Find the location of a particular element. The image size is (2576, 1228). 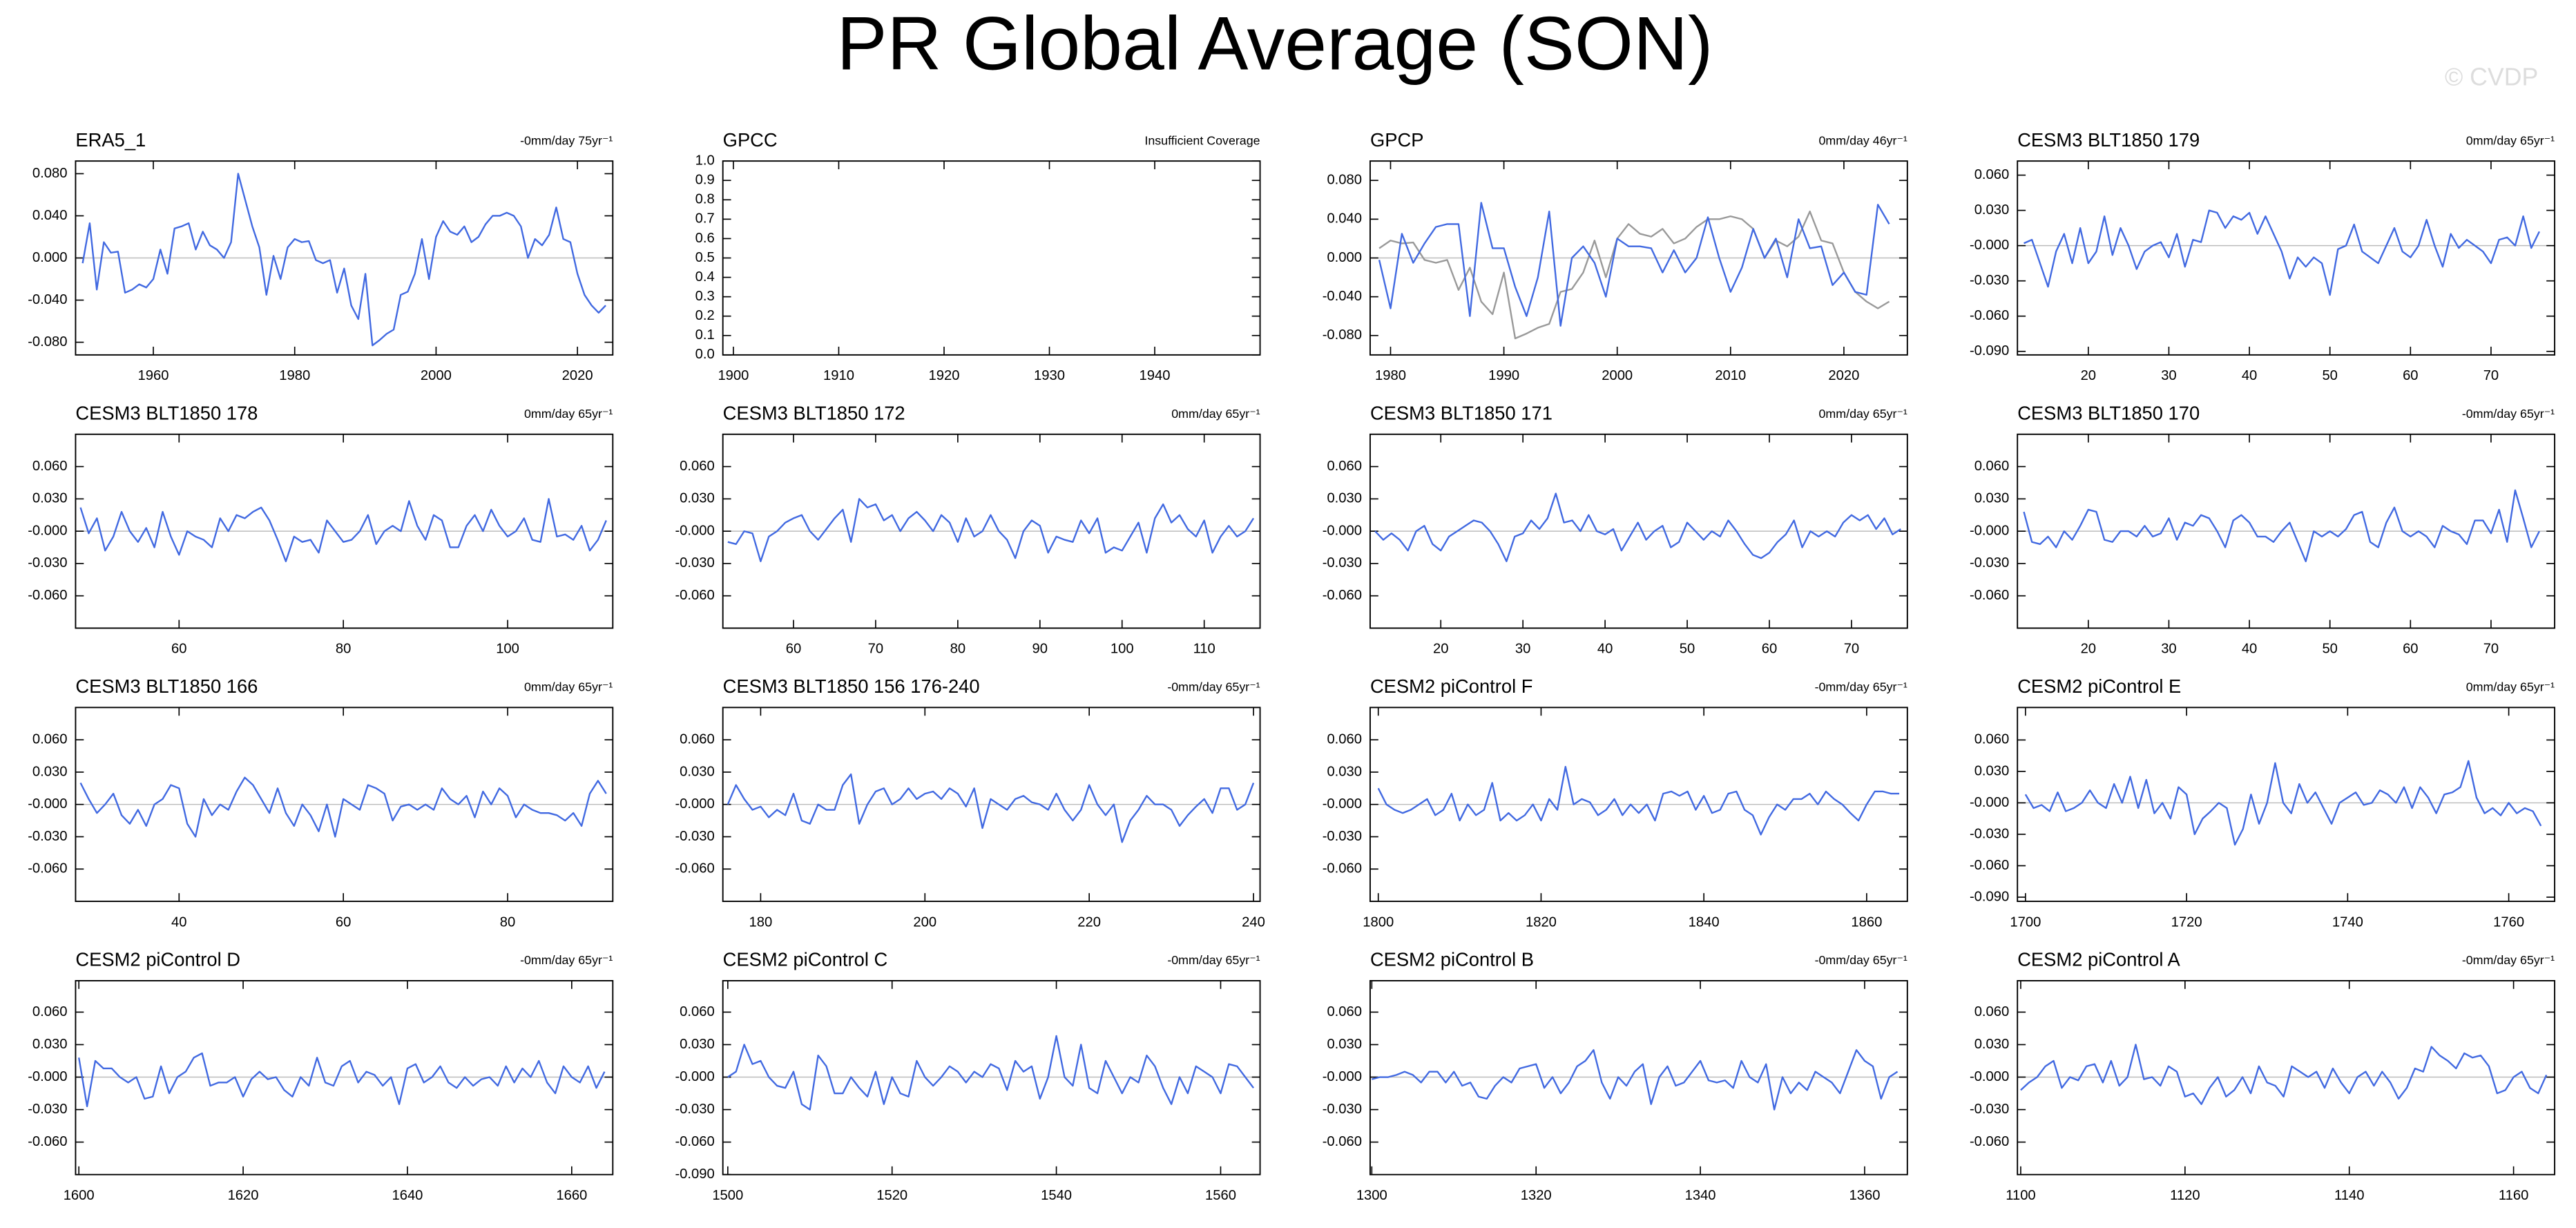

x-tick-label: 1740 is located at coordinates (2347, 922).